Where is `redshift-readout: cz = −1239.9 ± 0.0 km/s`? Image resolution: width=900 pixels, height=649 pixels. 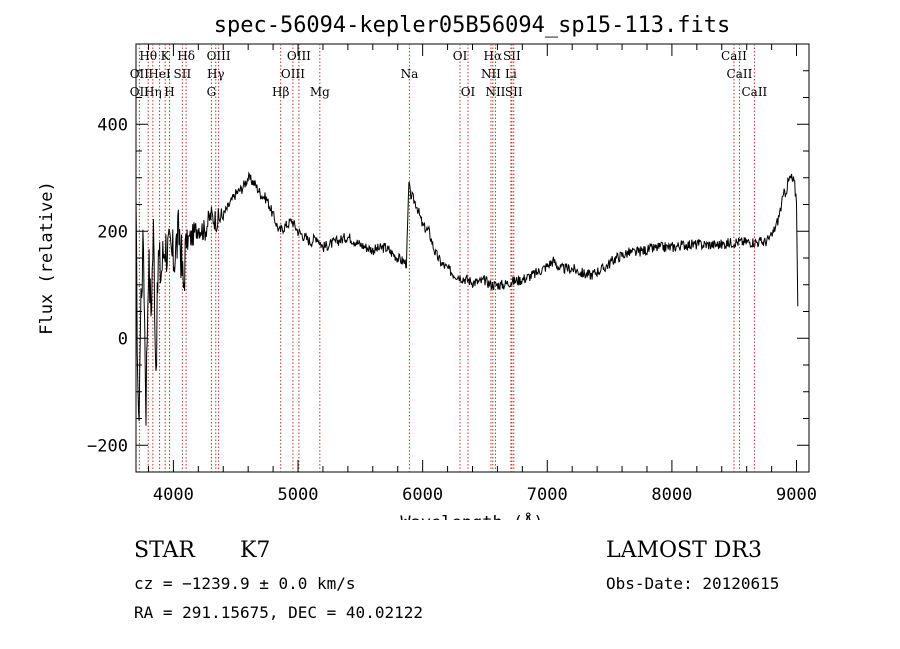 redshift-readout: cz = −1239.9 ± 0.0 km/s is located at coordinates (245, 583).